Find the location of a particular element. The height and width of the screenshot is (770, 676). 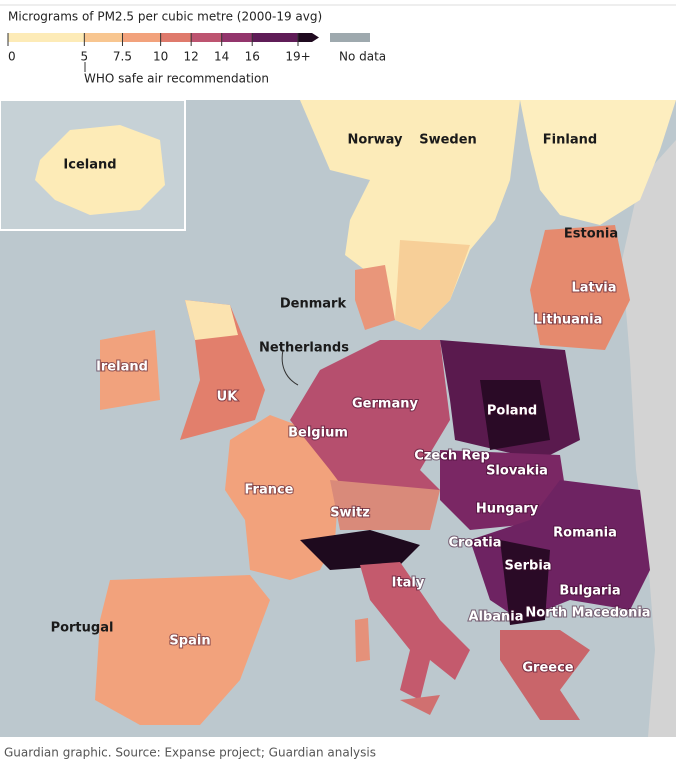

country-label: Hungary is located at coordinates (507, 509).